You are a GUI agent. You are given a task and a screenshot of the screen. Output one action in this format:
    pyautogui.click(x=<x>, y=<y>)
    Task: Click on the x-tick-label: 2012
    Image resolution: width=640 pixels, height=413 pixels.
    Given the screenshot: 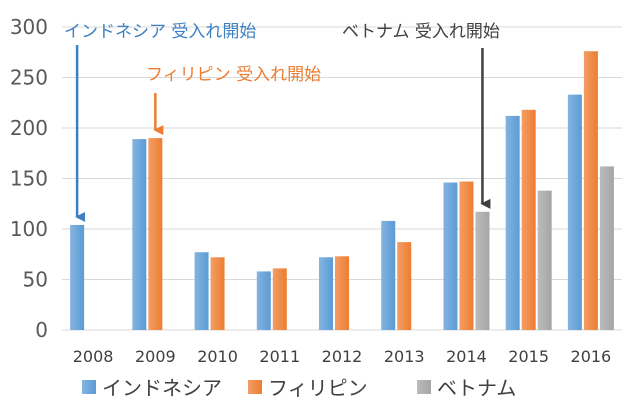 What is the action you would take?
    pyautogui.click(x=342, y=356)
    